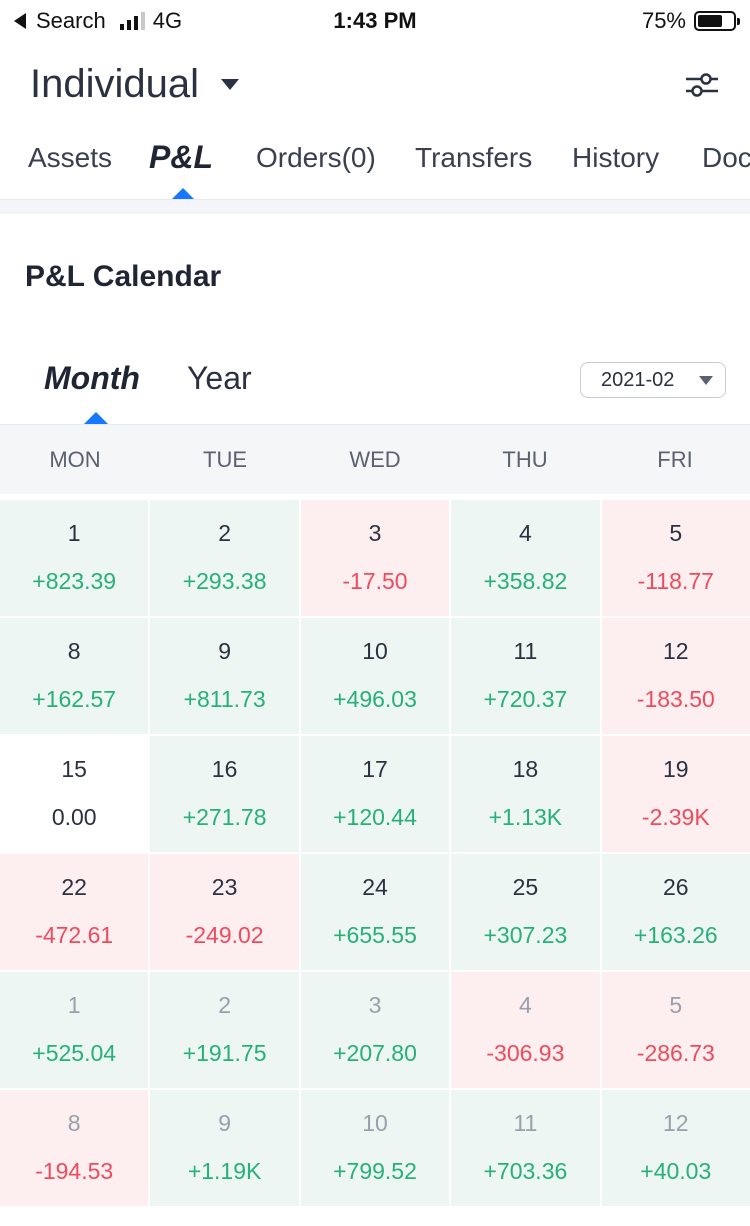 This screenshot has width=750, height=1226. Describe the element at coordinates (717, 21) in the screenshot. I see `battery-icon` at that location.